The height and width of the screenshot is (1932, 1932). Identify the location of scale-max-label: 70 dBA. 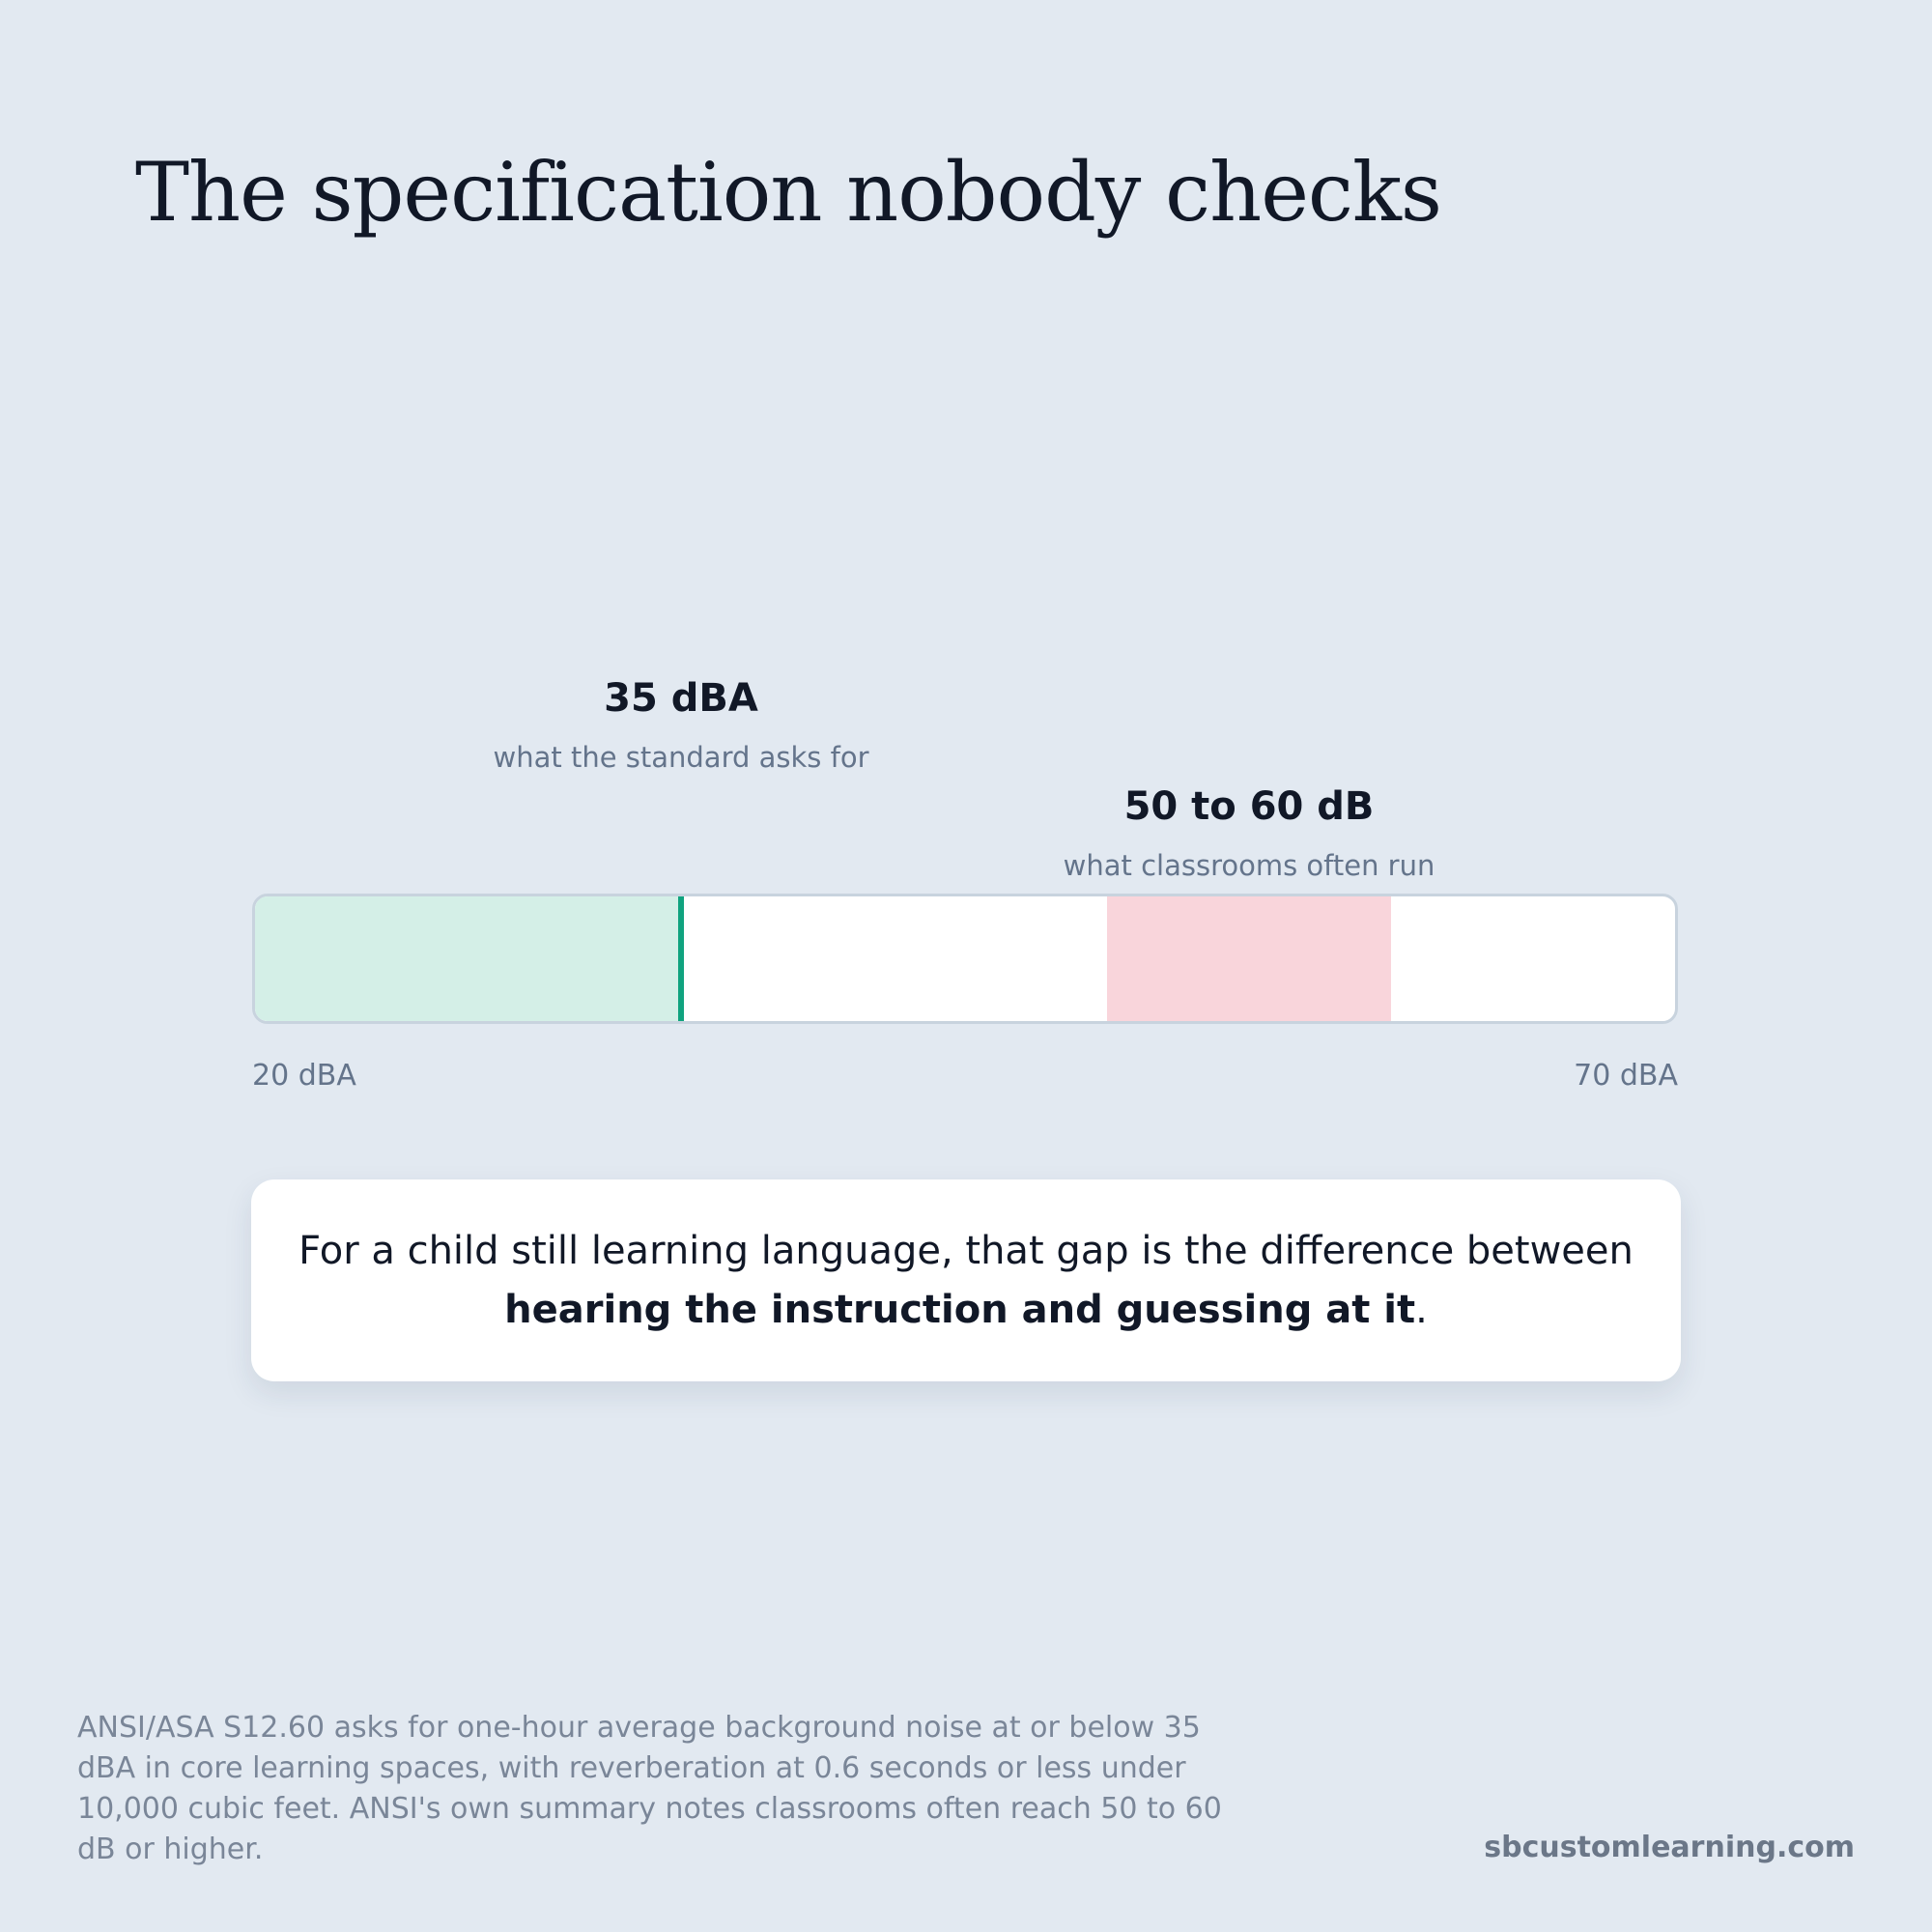
(1626, 1076).